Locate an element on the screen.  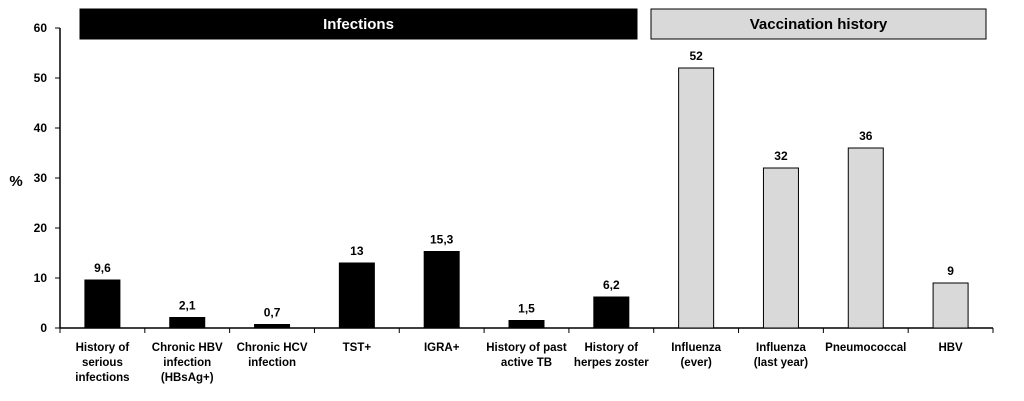
category-label: Influenza (ever) is located at coordinates (696, 355).